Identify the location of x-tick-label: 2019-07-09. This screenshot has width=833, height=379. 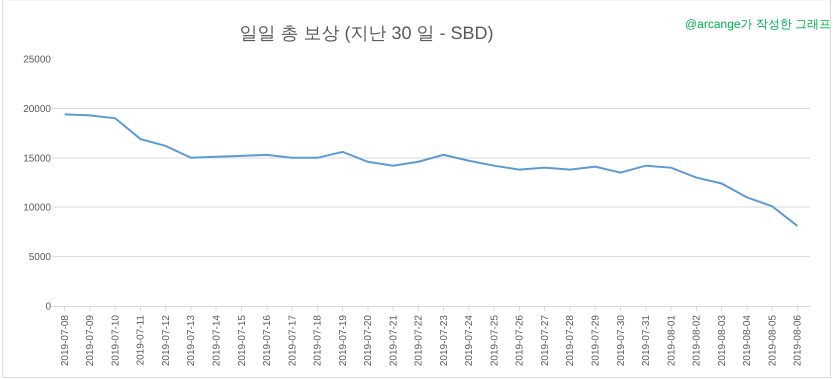
(90, 340).